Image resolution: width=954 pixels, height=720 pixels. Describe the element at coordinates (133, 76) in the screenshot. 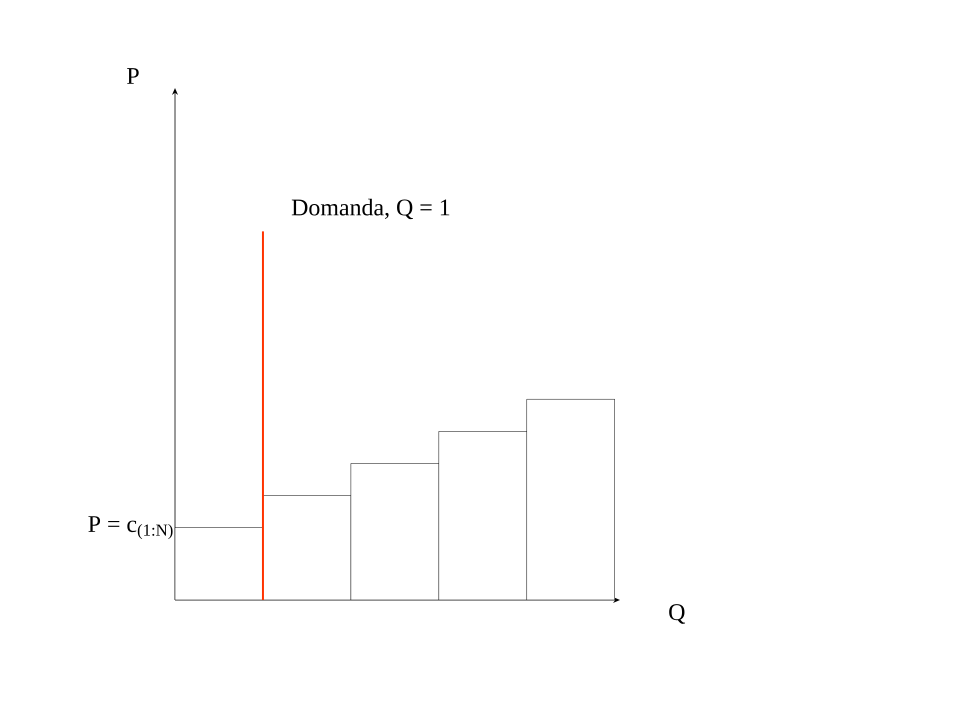

I see `text: P` at that location.